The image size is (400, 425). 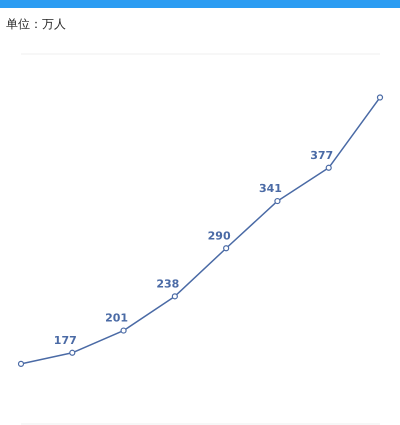 What do you see at coordinates (116, 318) in the screenshot?
I see `data-label: 201` at bounding box center [116, 318].